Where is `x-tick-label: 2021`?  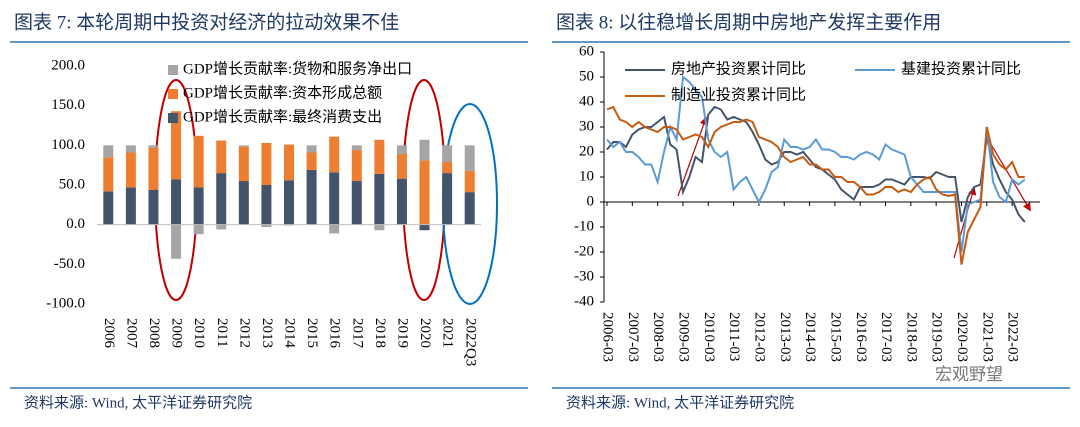
x-tick-label: 2021 is located at coordinates (448, 333).